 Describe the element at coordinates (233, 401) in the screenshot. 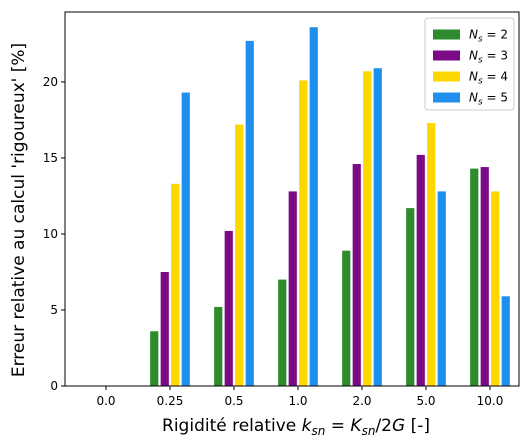

I see `x-tick-label: 0.5` at that location.